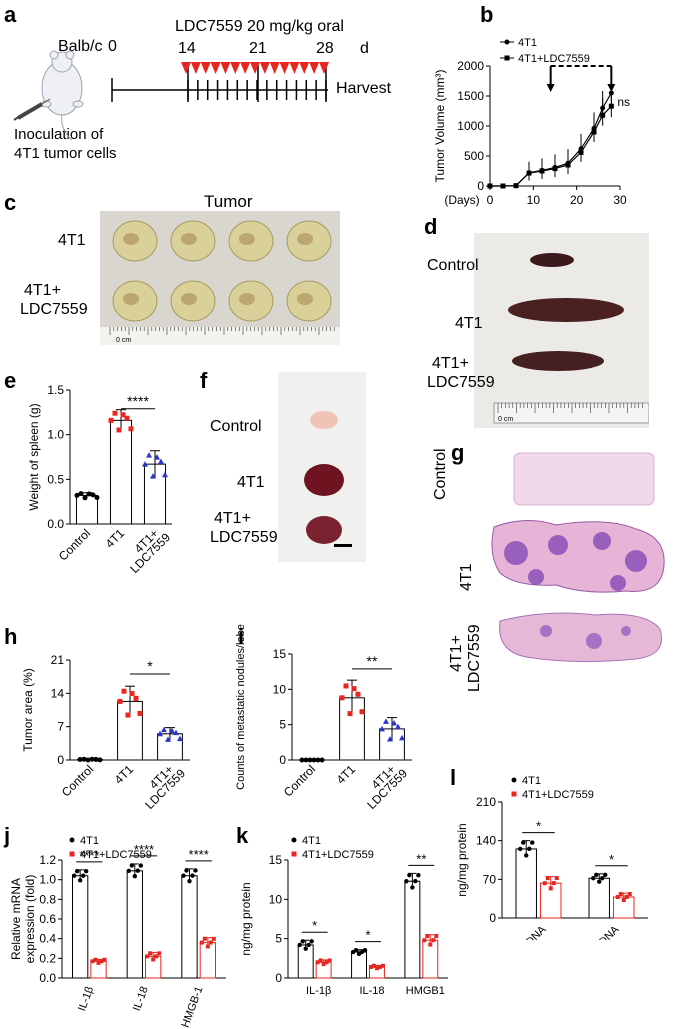 Image resolution: width=685 pixels, height=1029 pixels. Describe the element at coordinates (16, 919) in the screenshot. I see `y-axis-label: Relative mRNA` at that location.